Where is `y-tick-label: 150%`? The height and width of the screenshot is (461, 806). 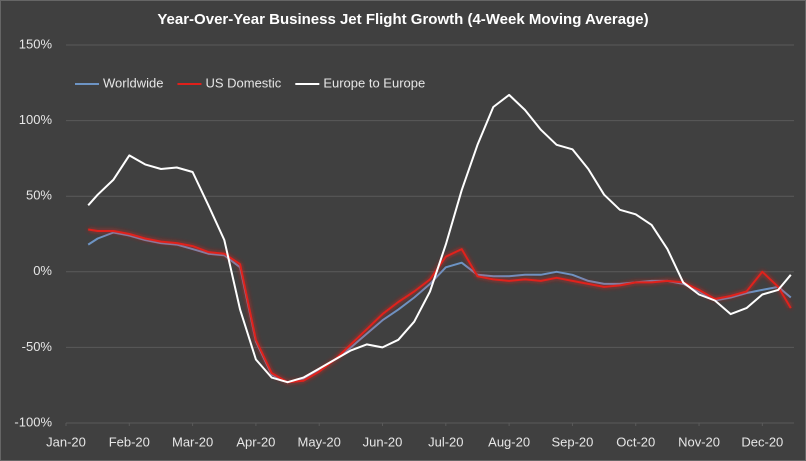
y-tick-label: 150% is located at coordinates (36, 43).